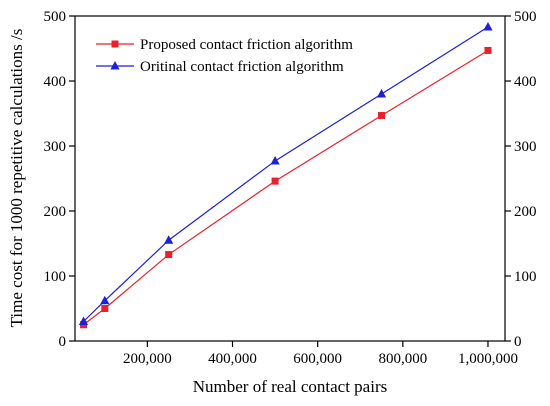 Image resolution: width=550 pixels, height=406 pixels. Describe the element at coordinates (290, 386) in the screenshot. I see `x-axis-label: Number of real contact pairs` at that location.